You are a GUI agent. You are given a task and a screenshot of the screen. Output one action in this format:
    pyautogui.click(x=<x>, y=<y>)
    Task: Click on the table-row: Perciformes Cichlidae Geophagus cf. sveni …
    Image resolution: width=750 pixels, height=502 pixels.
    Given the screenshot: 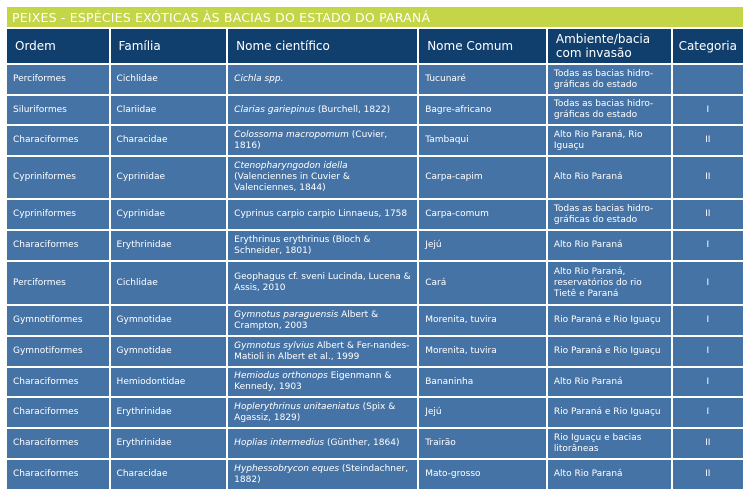 What is the action you would take?
    pyautogui.click(x=375, y=283)
    